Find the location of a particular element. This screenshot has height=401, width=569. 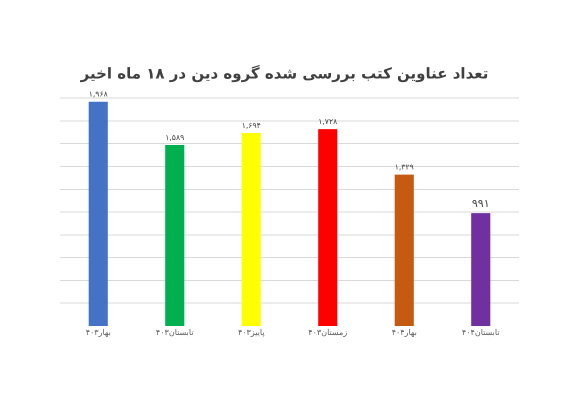

data-label: ۹۹۱ is located at coordinates (481, 203).